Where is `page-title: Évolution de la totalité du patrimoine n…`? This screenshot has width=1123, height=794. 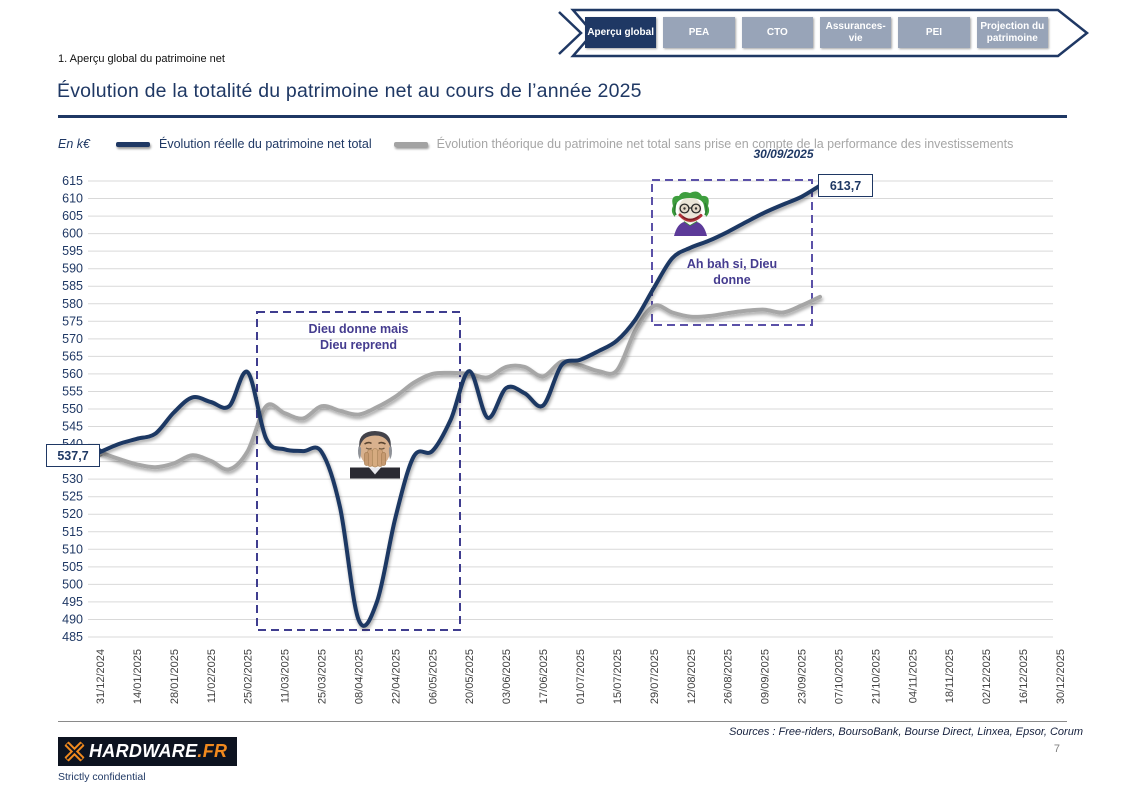 page-title: Évolution de la totalité du patrimoine n… is located at coordinates (349, 91).